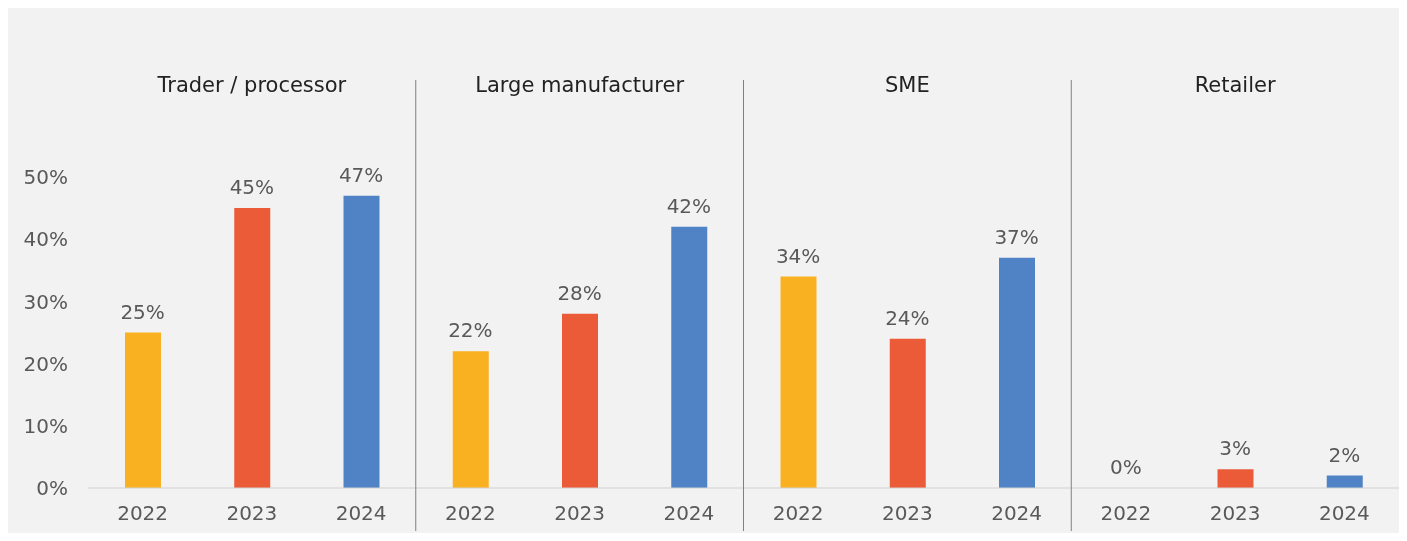 The width and height of the screenshot is (1407, 541). I want to click on data-label: 3%, so click(1235, 448).